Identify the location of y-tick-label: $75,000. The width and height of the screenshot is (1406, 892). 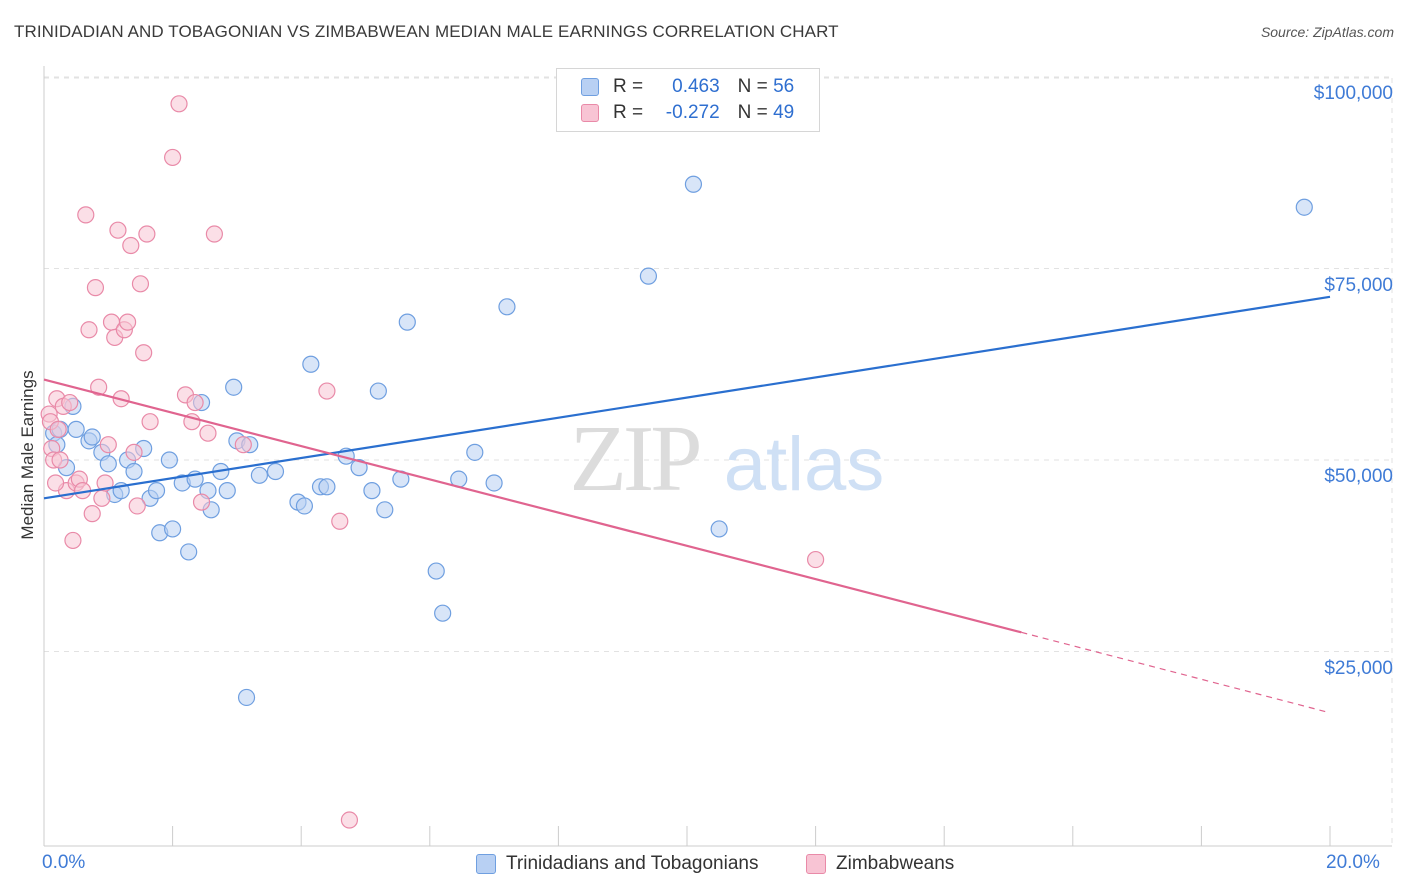
(1358, 285).